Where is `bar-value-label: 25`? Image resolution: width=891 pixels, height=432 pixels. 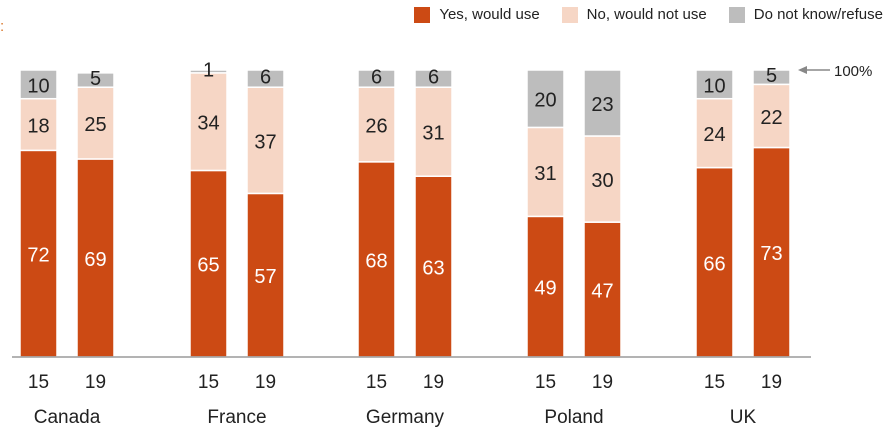 bar-value-label: 25 is located at coordinates (95, 125).